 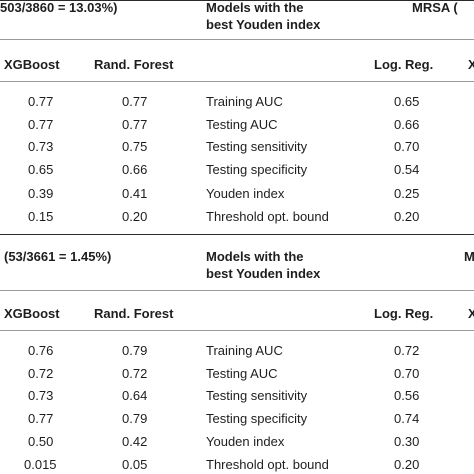 What do you see at coordinates (41, 193) in the screenshot?
I see `cell-xgboost: 0.39` at bounding box center [41, 193].